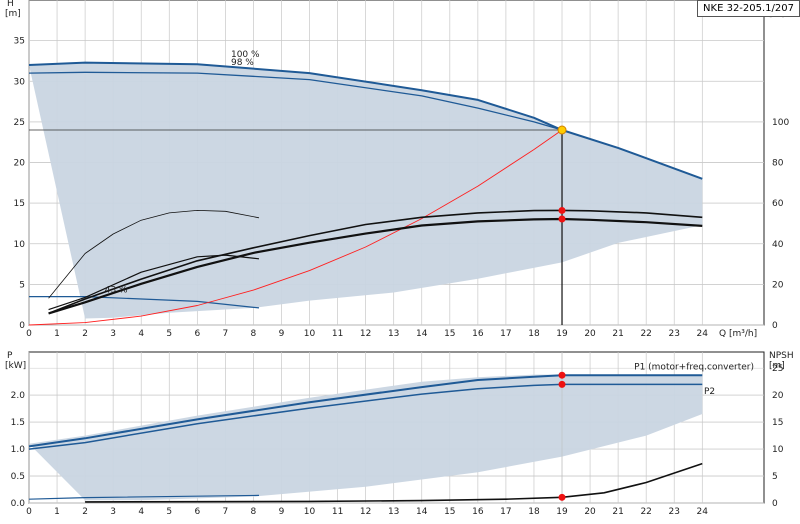 The height and width of the screenshot is (524, 800). What do you see at coordinates (778, 204) in the screenshot?
I see `top-y2-tick-label: 60` at bounding box center [778, 204].